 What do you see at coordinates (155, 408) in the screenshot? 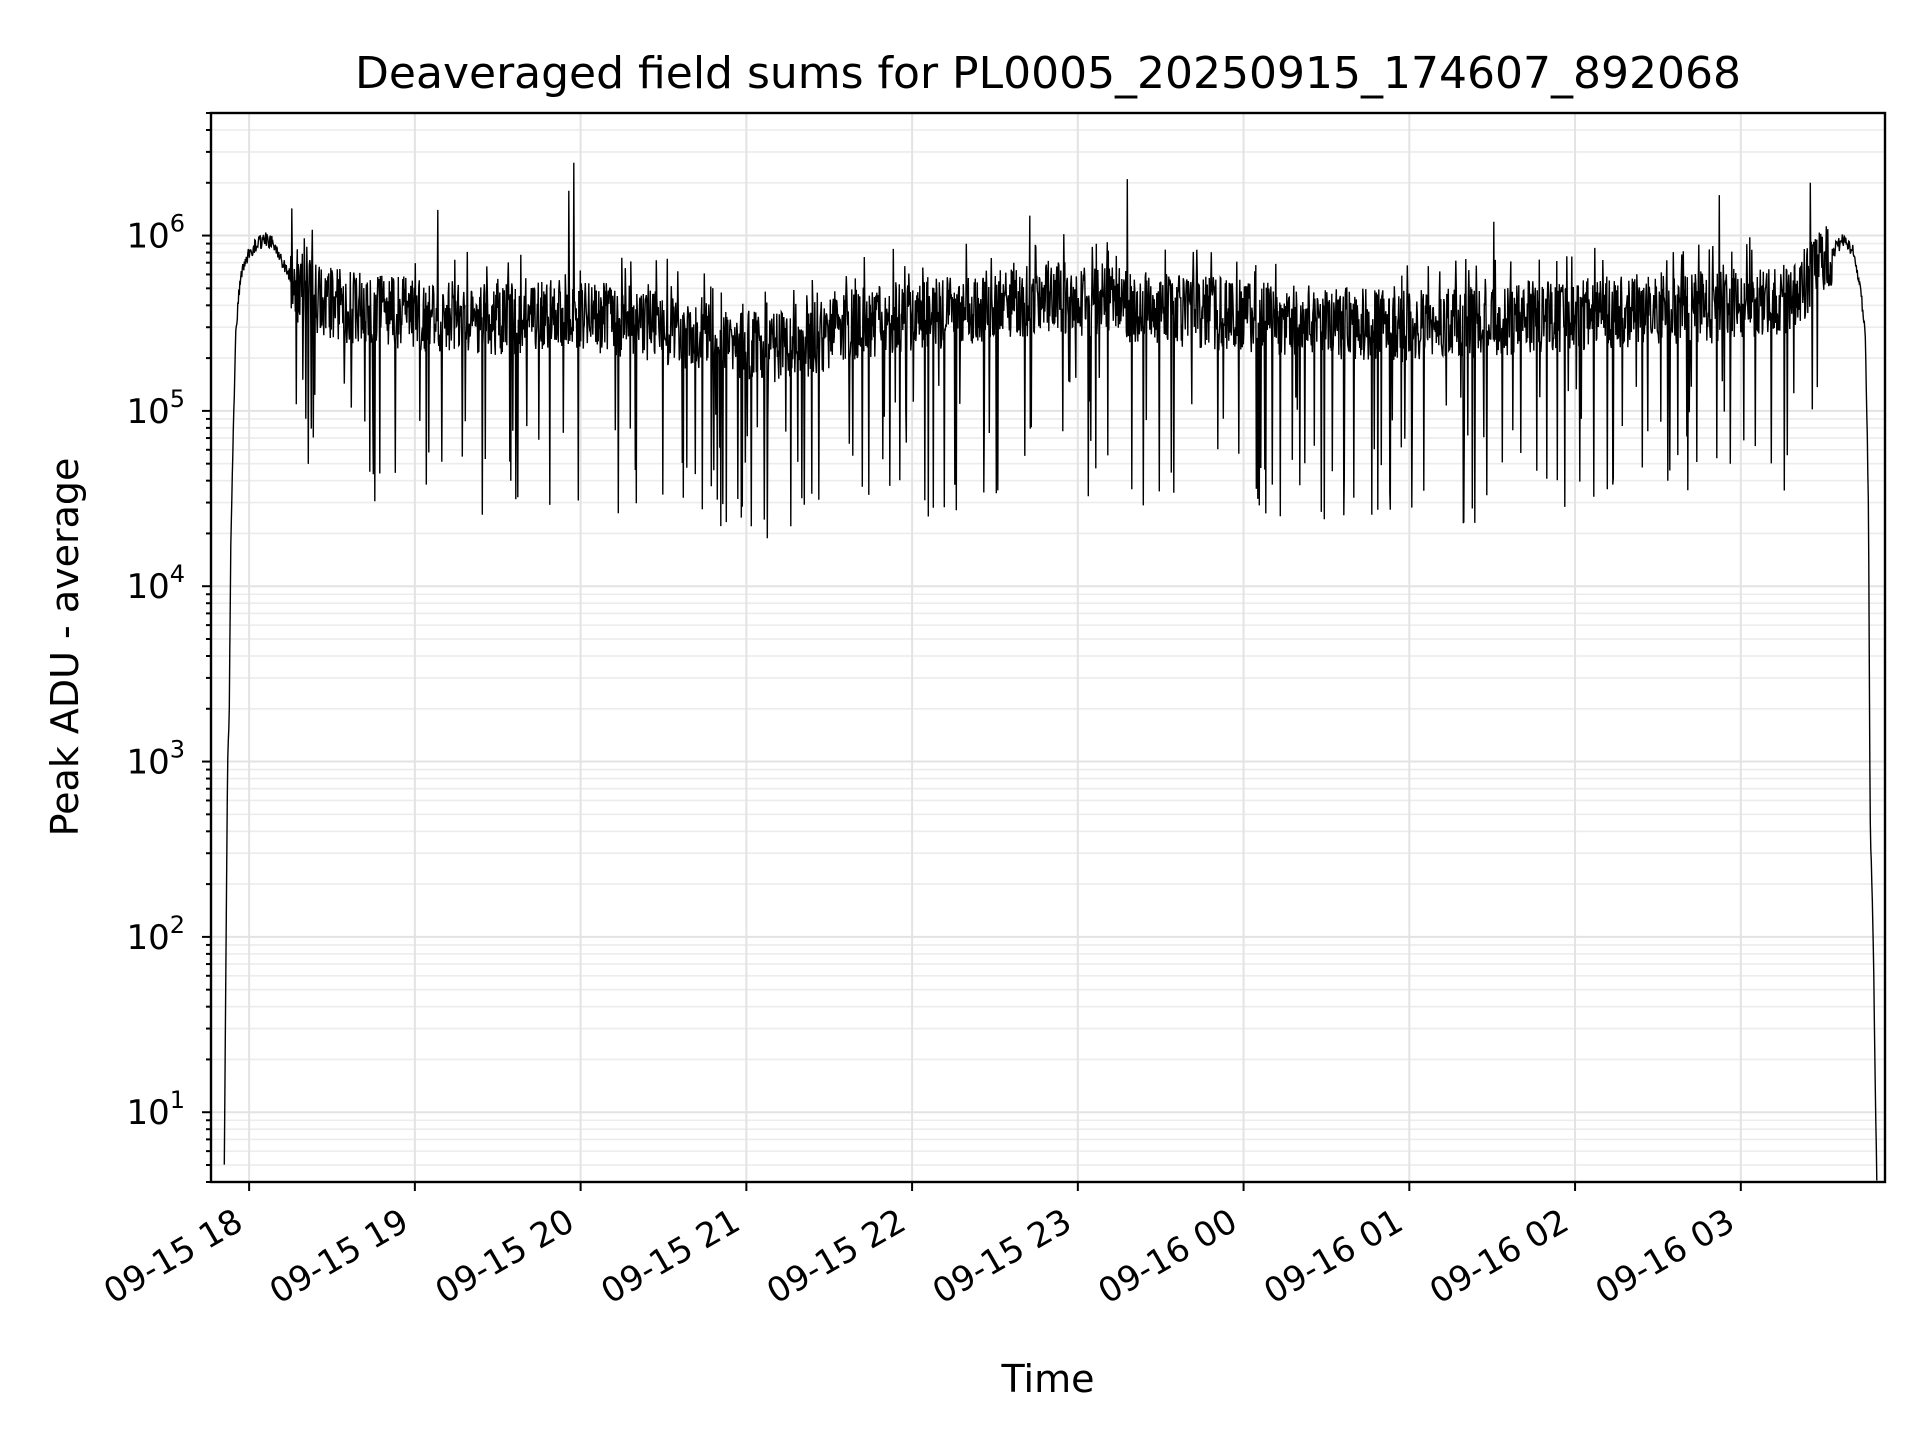
I see `y-tick-label: 10⁵` at bounding box center [155, 408].